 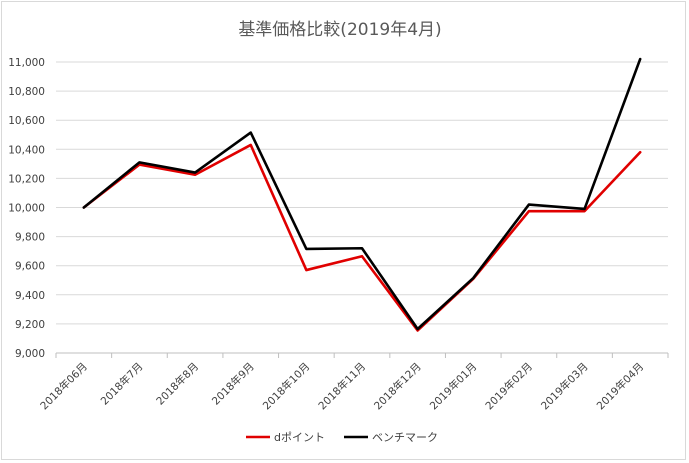 What do you see at coordinates (564, 386) in the screenshot?
I see `x-tick-label: 2019年03月` at bounding box center [564, 386].